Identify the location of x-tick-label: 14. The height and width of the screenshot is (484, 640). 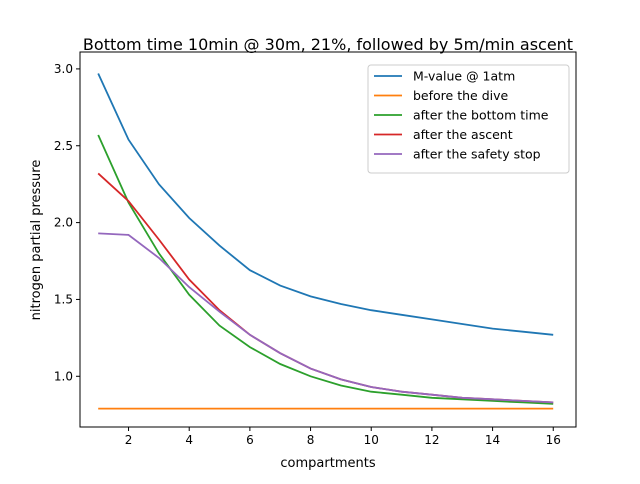
(492, 440).